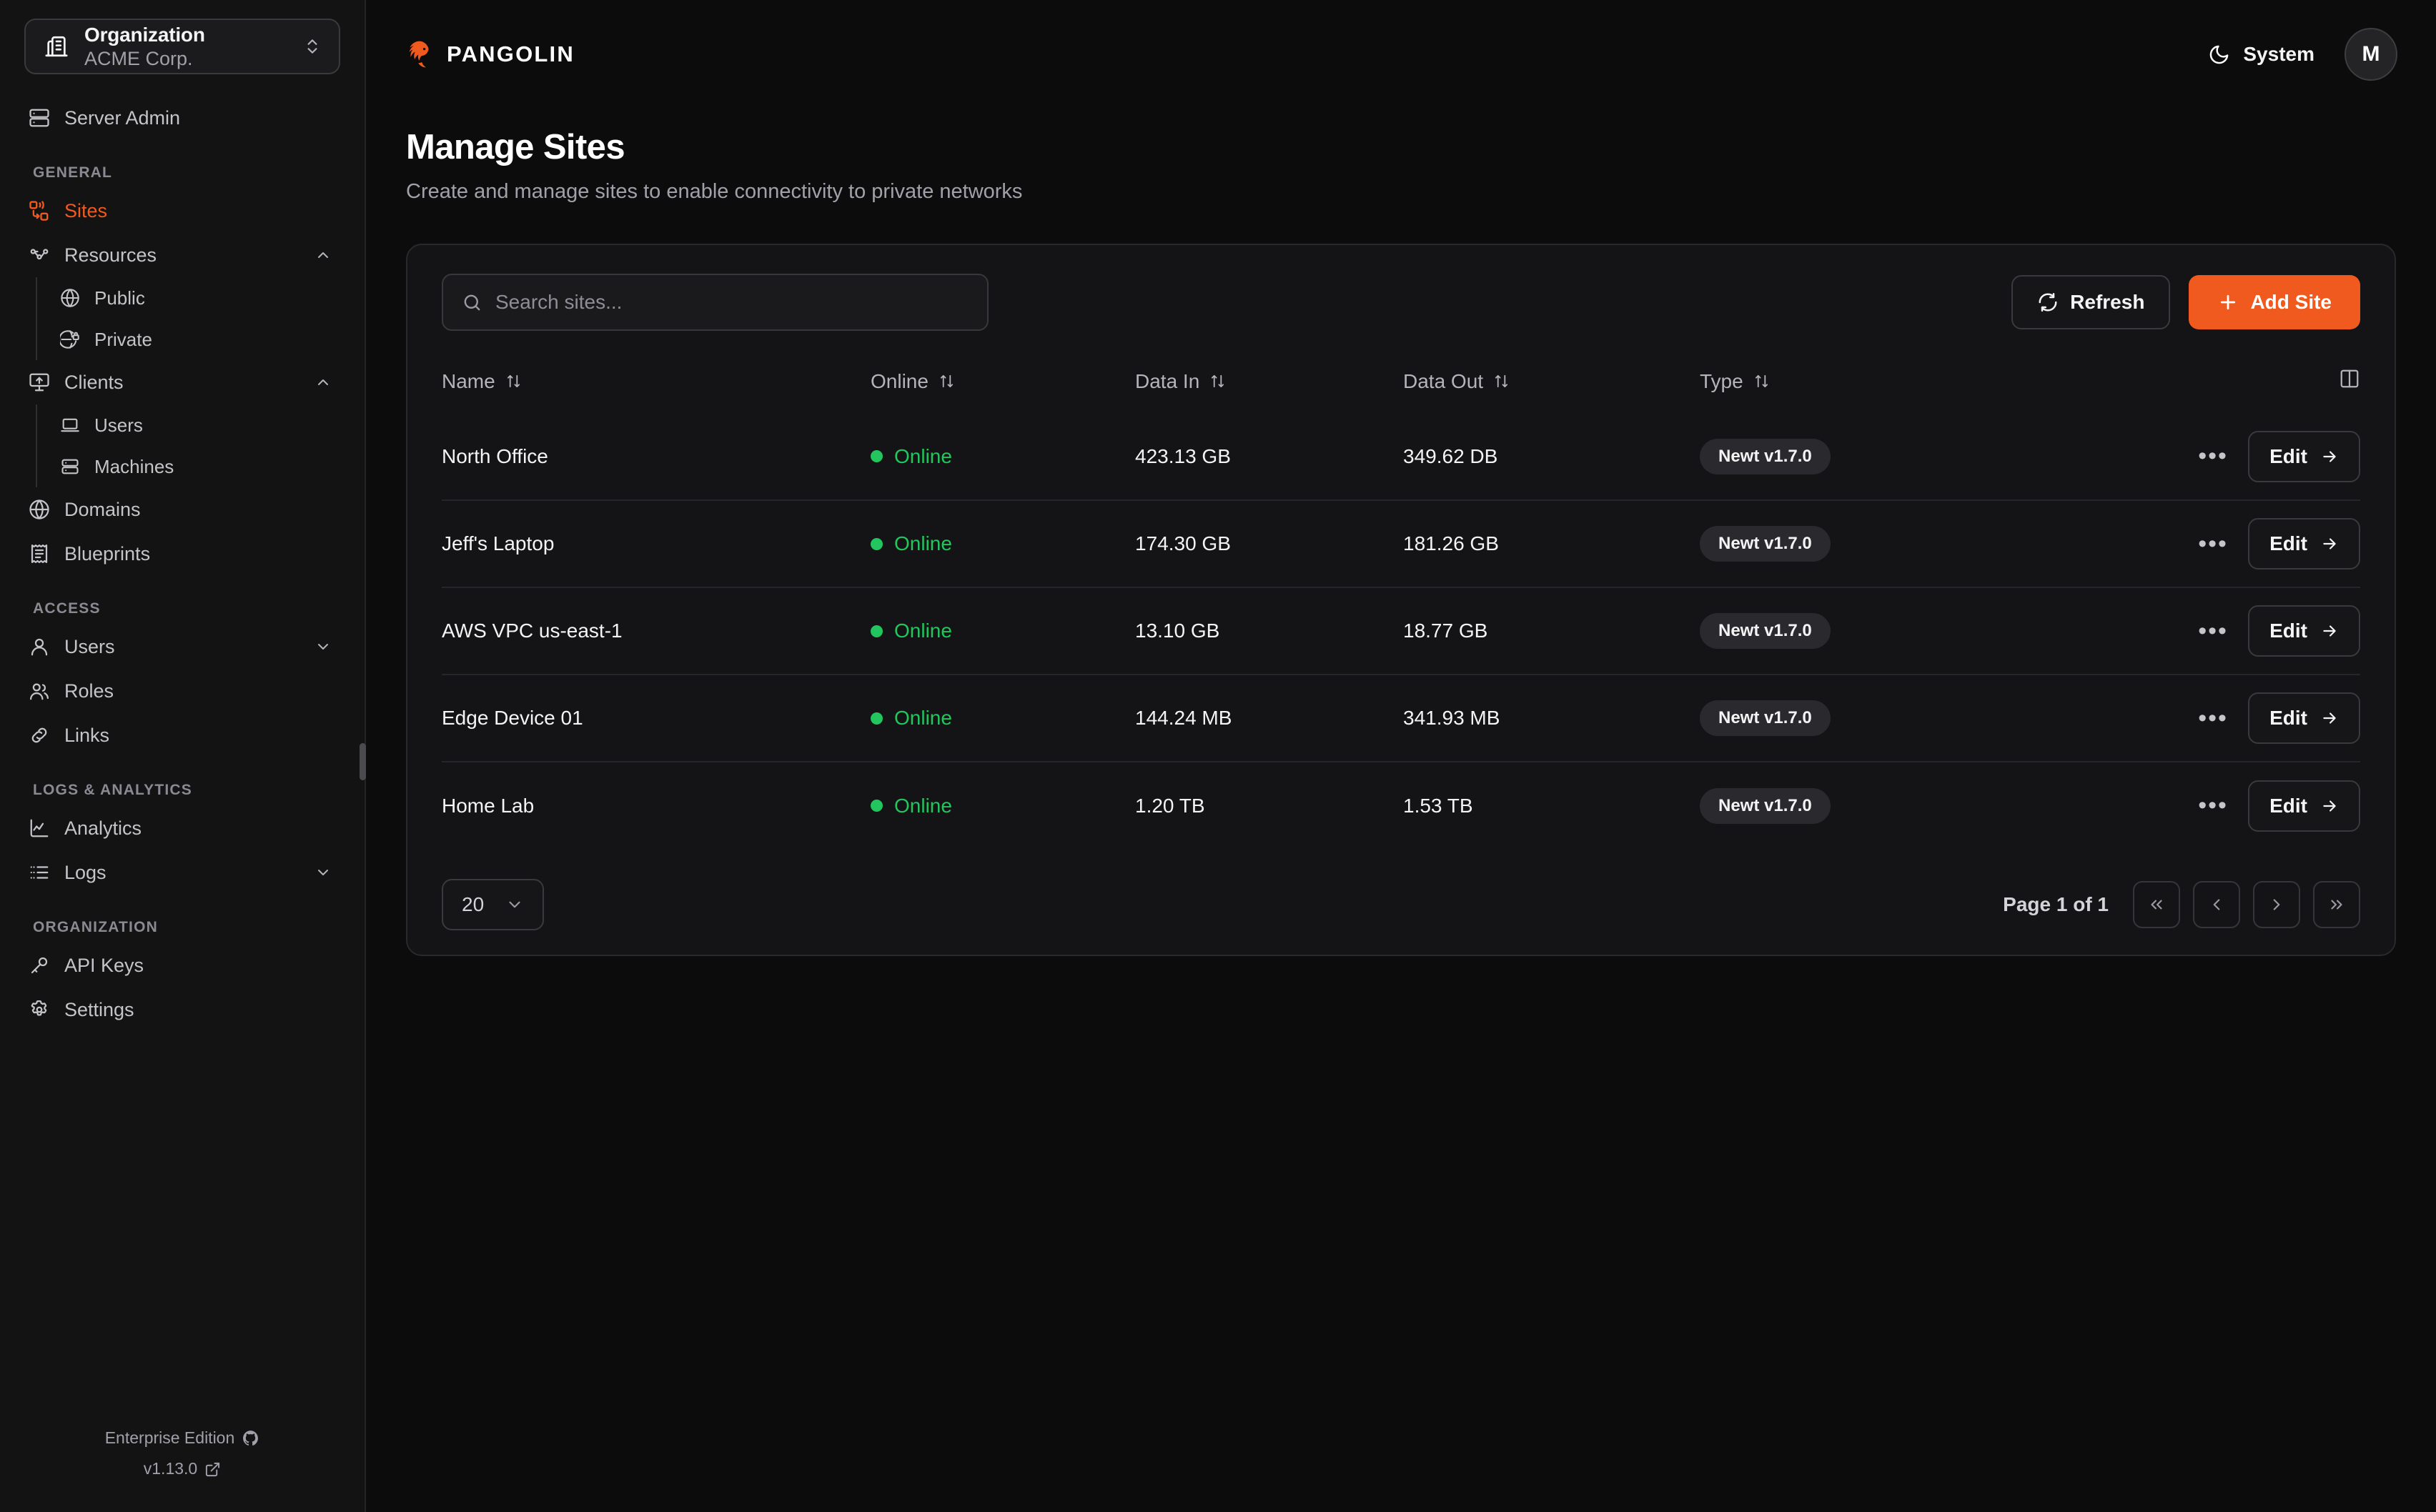 Image resolution: width=2436 pixels, height=1512 pixels. I want to click on sidebar-item-logs: Logs, so click(182, 873).